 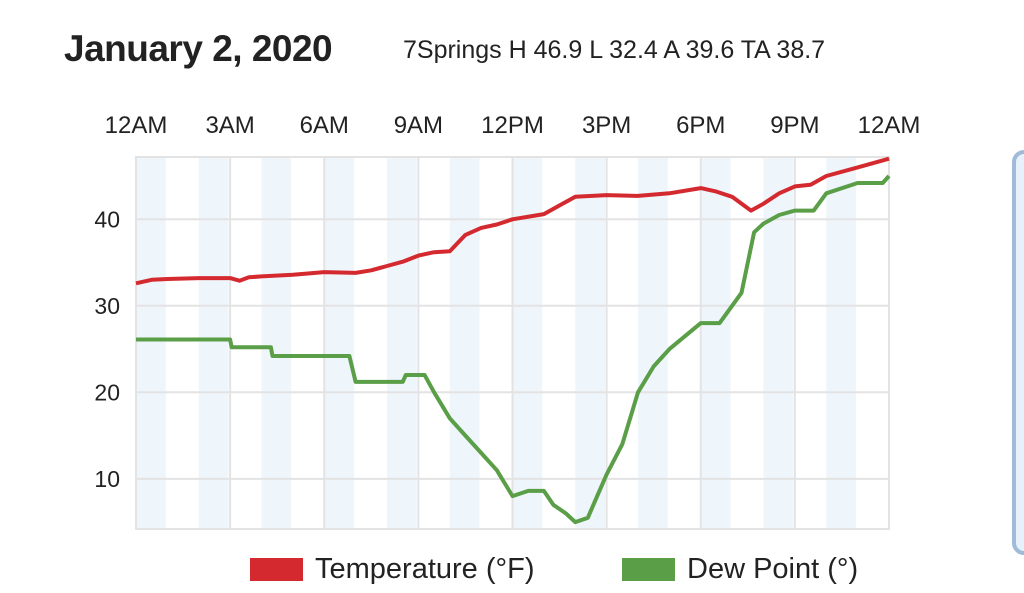 I want to click on x-tick-label: 3PM, so click(x=606, y=125).